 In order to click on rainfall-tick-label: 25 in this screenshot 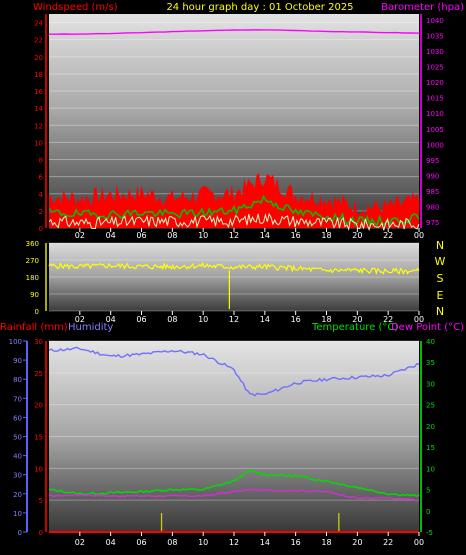, I will do `click(38, 374)`.